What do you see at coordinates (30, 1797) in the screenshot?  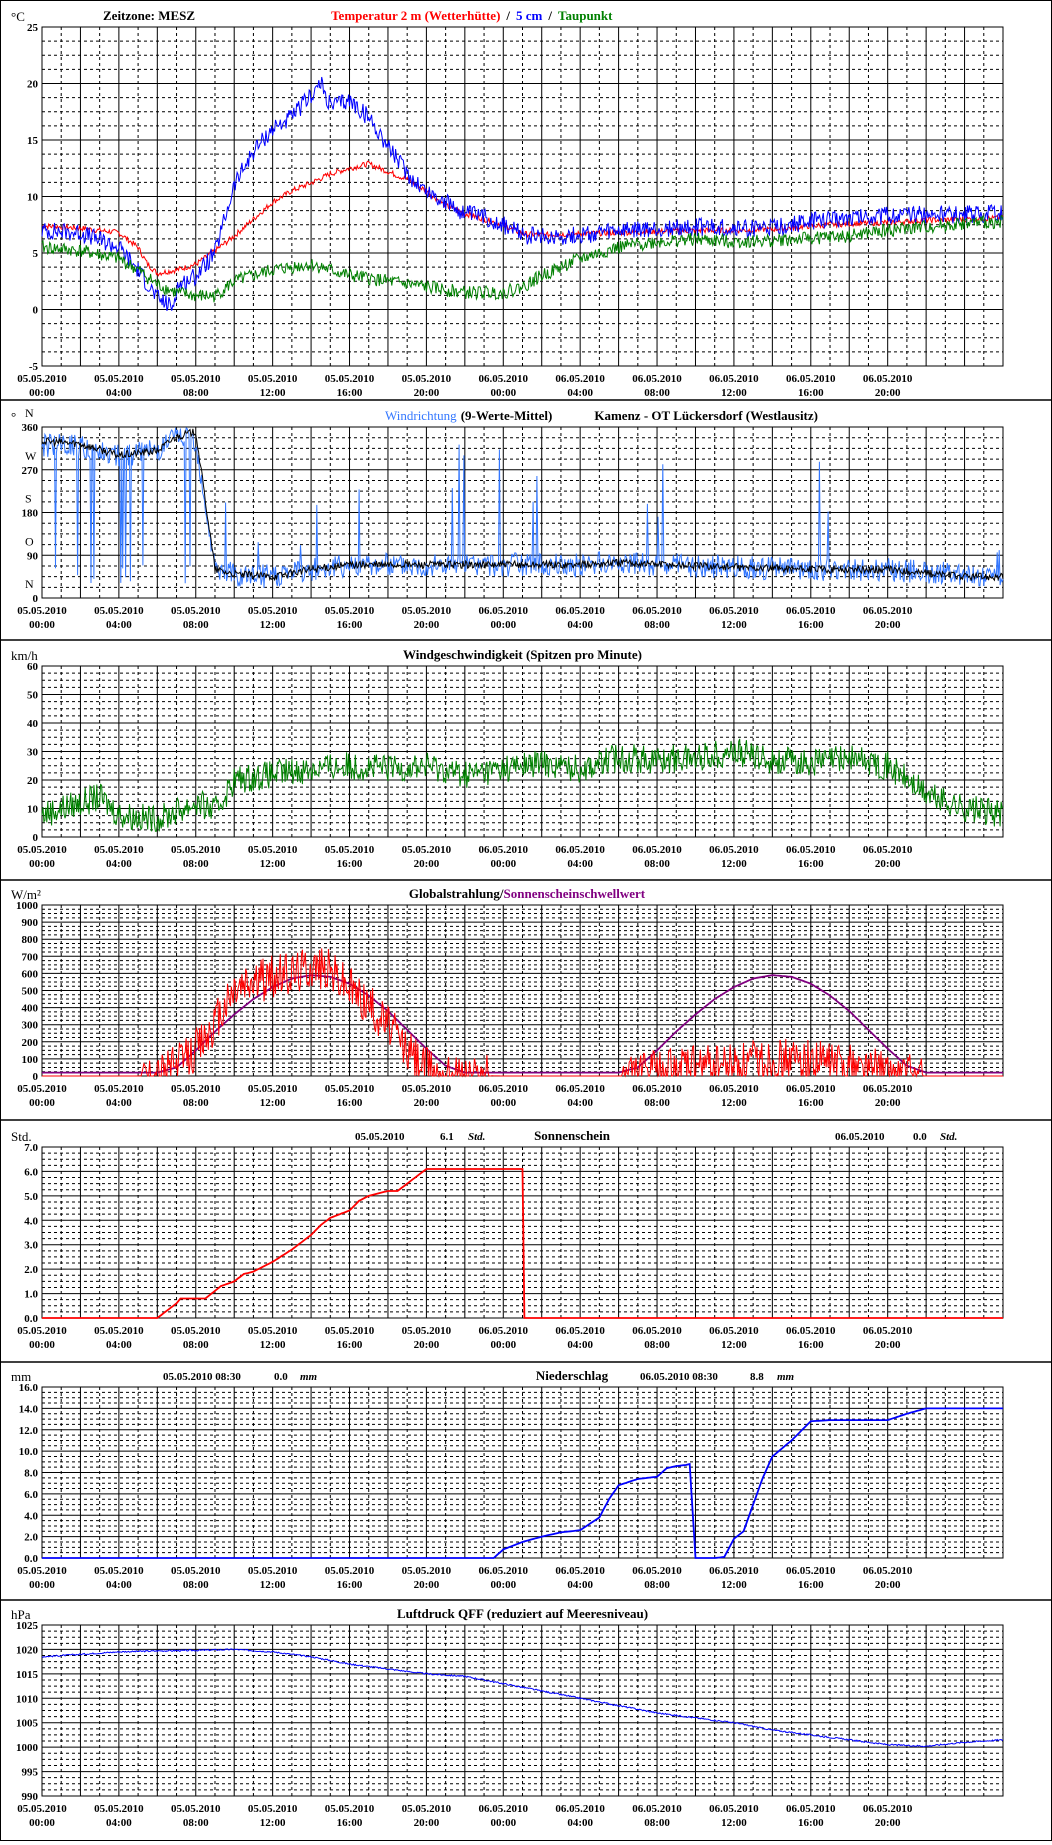 I see `y-tick-label: 990` at bounding box center [30, 1797].